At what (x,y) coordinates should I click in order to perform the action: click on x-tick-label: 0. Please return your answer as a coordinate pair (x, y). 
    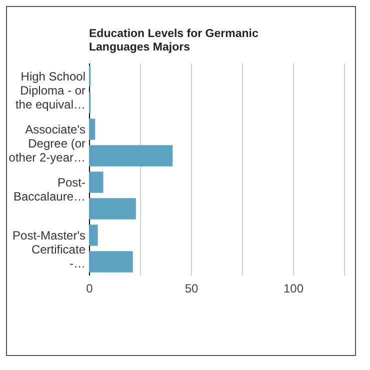
    Looking at the image, I should click on (90, 289).